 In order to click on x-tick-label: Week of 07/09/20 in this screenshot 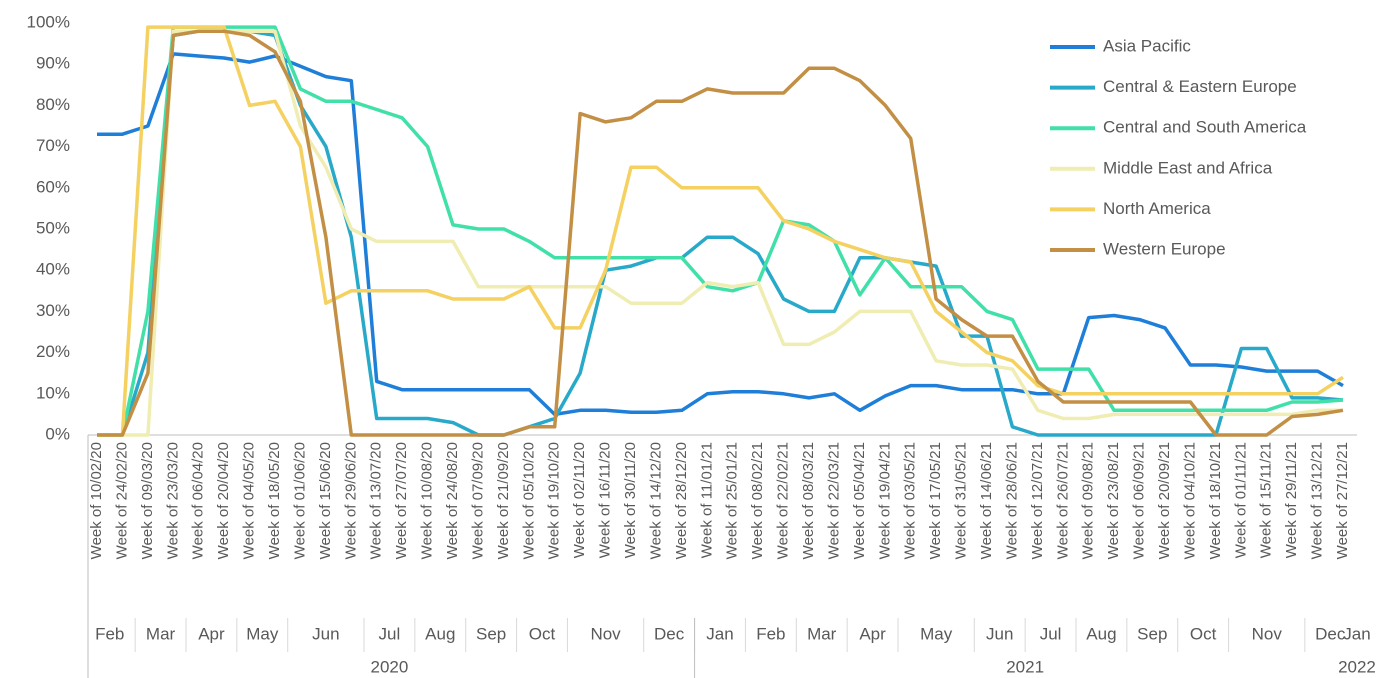, I will do `click(477, 500)`.